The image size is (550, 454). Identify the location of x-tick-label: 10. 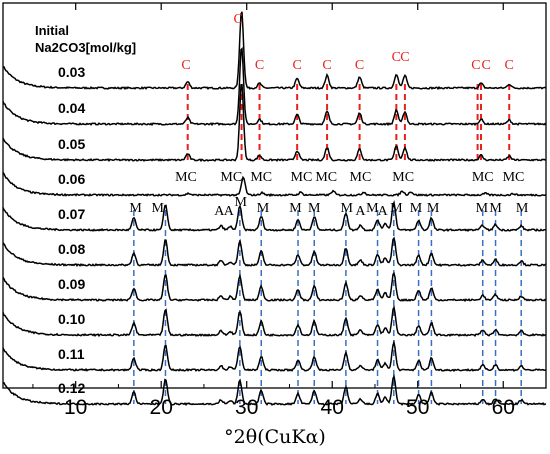
(75, 407).